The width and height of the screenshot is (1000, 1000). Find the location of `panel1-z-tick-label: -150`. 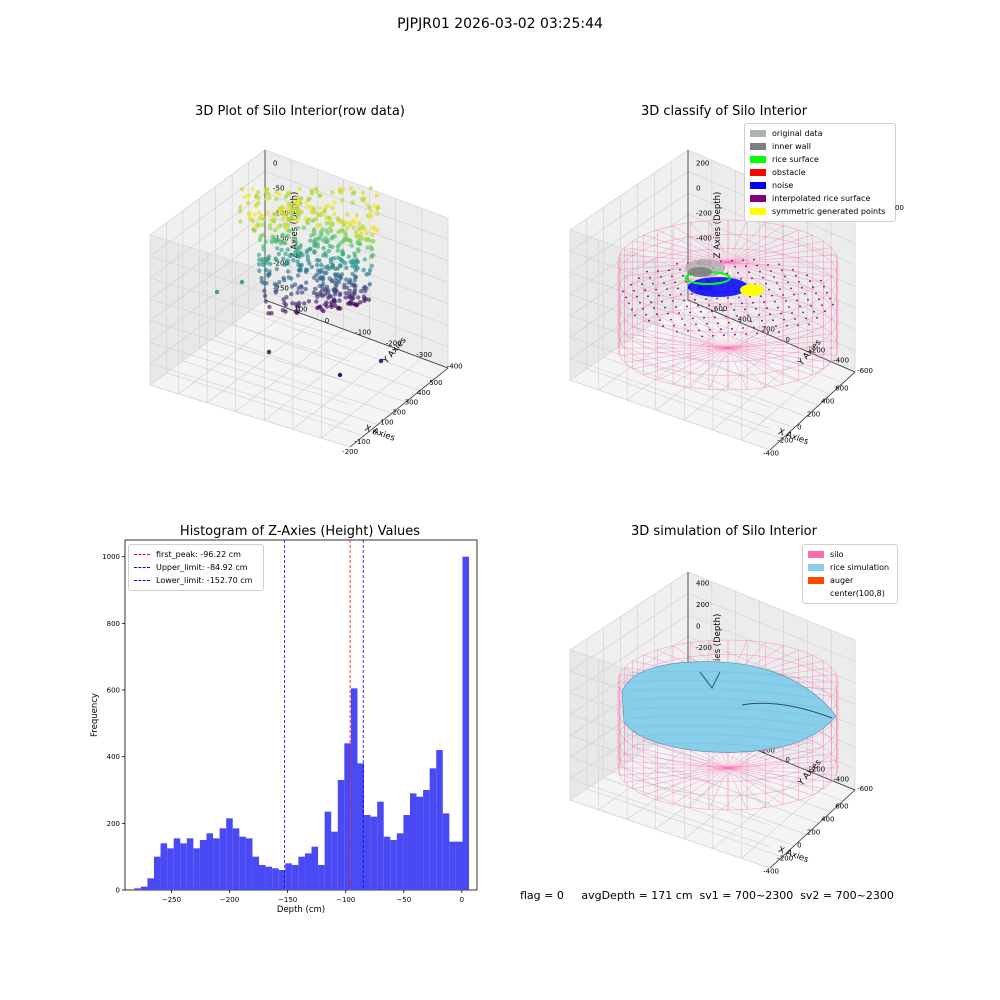

panel1-z-tick-label: -150 is located at coordinates (281, 239).